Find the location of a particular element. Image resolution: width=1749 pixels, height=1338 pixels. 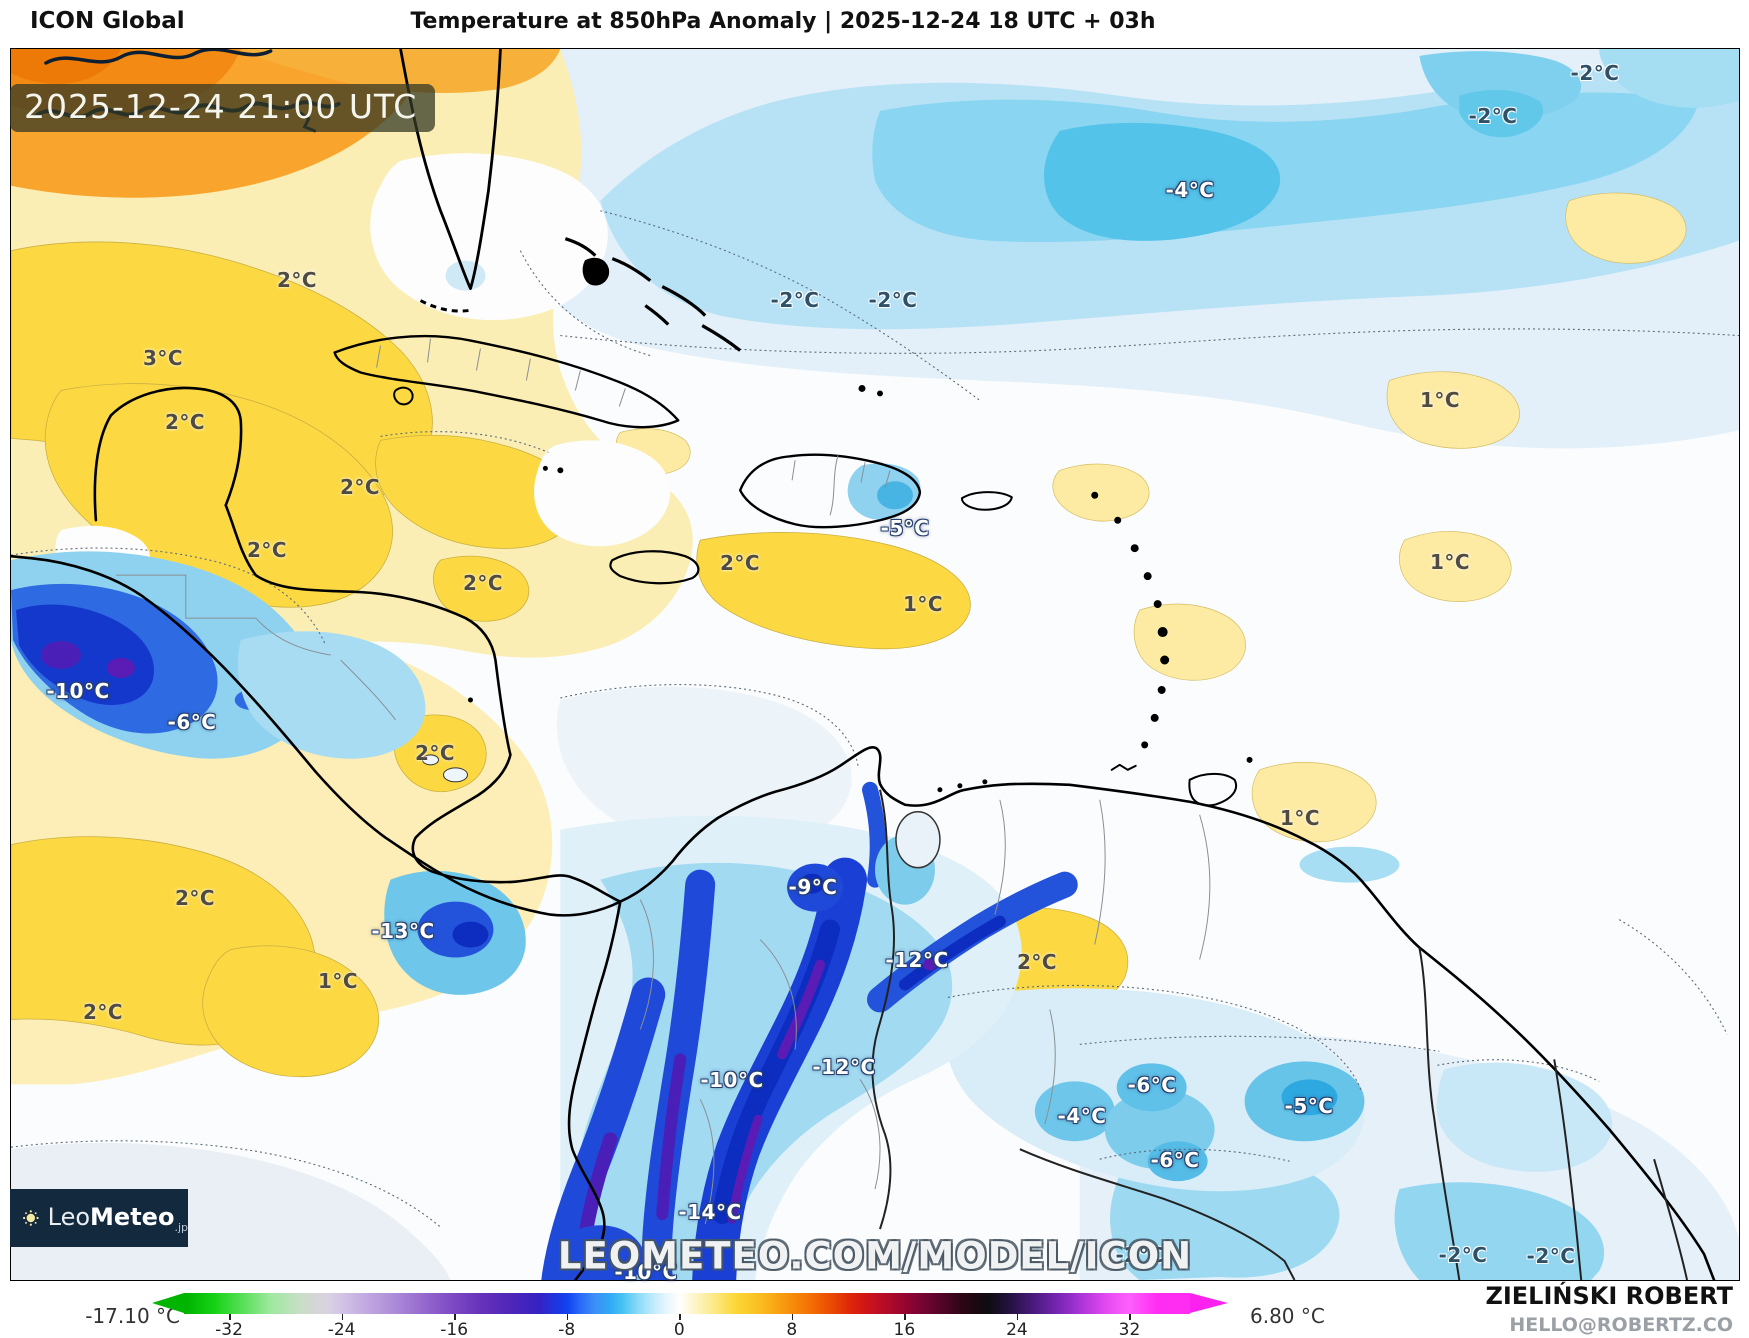

colorbar-right-arrow is located at coordinates (1209, 1303).